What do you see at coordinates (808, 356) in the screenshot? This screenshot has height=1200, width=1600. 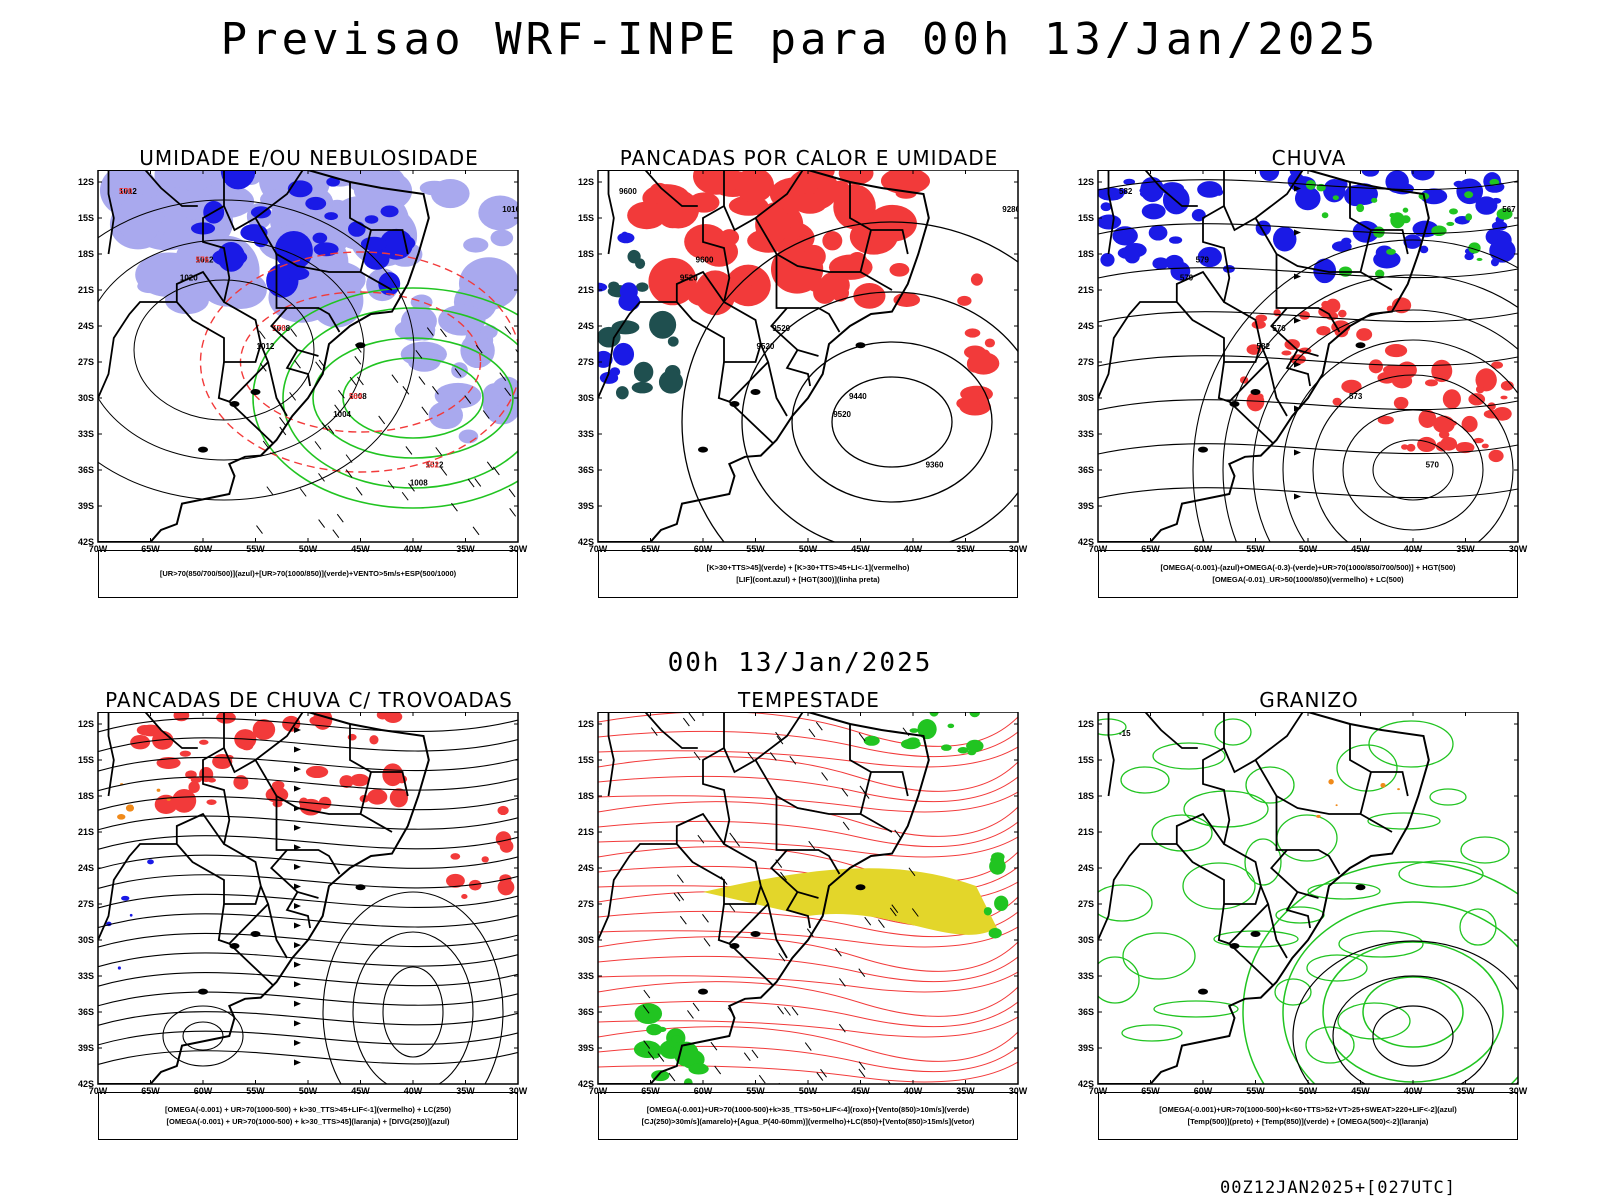 I see `map-frame` at bounding box center [808, 356].